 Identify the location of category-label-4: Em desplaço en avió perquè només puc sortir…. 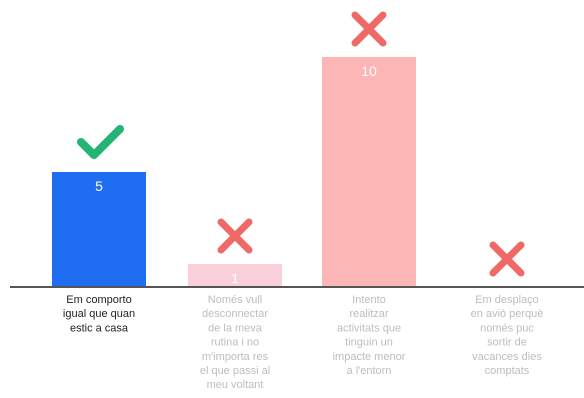
(507, 335).